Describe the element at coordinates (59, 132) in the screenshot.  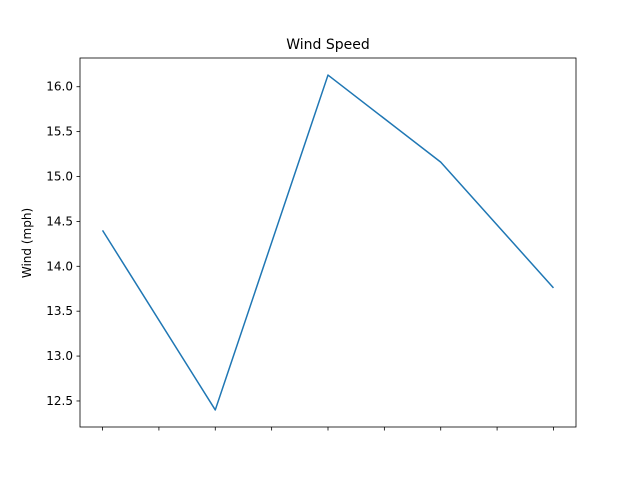
I see `y-tick-label: 15.5` at that location.